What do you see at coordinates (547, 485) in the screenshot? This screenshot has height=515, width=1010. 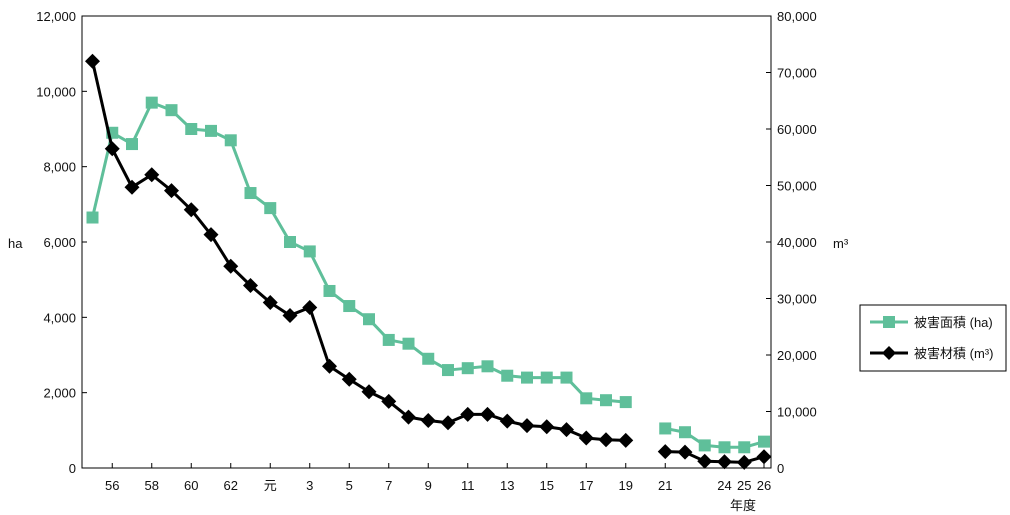 I see `x-tick-label: 15` at bounding box center [547, 485].